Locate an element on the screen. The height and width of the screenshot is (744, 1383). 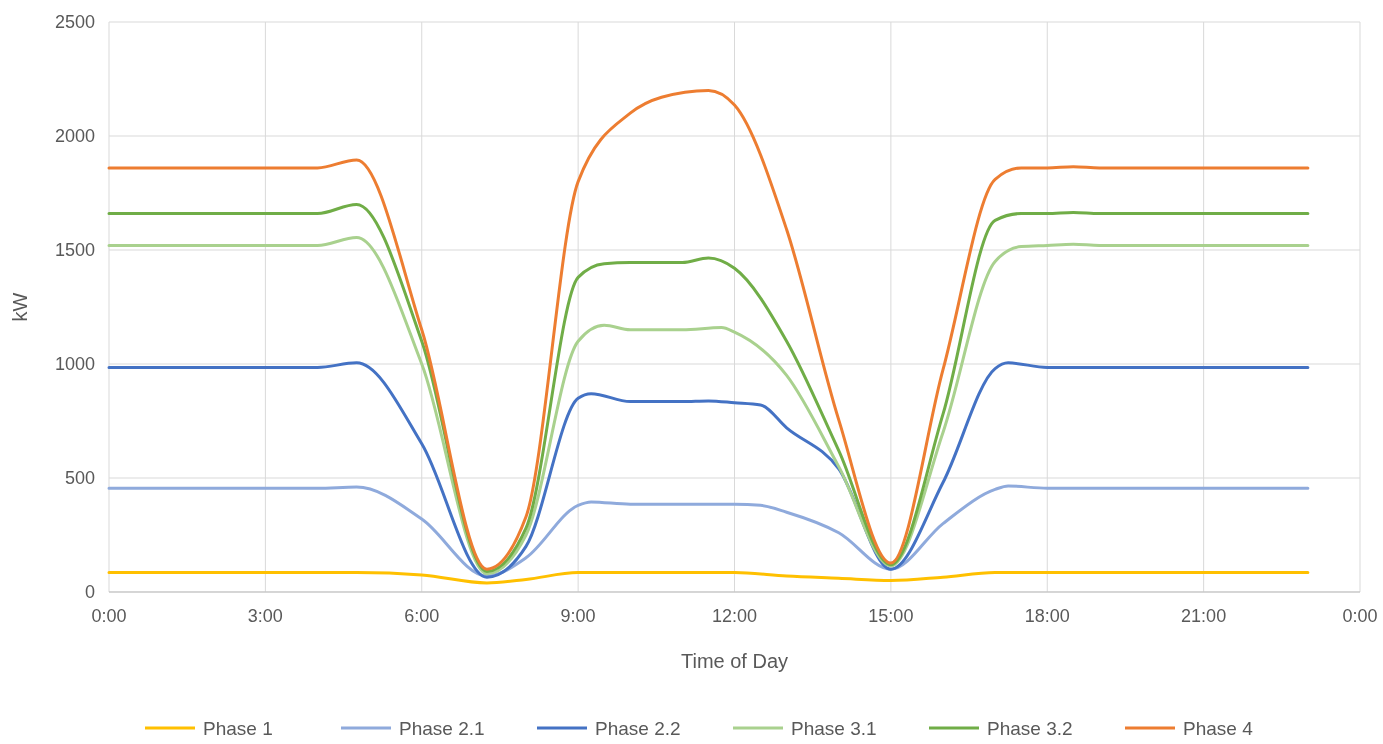
y-tick-label: 2500 is located at coordinates (74, 22).